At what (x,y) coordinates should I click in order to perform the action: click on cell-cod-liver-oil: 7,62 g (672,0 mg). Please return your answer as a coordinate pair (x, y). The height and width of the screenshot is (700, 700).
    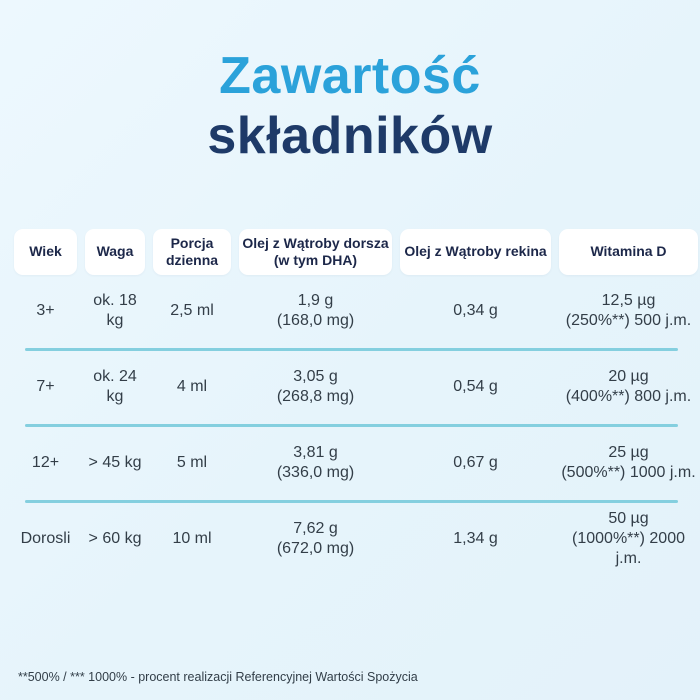
    Looking at the image, I should click on (315, 539).